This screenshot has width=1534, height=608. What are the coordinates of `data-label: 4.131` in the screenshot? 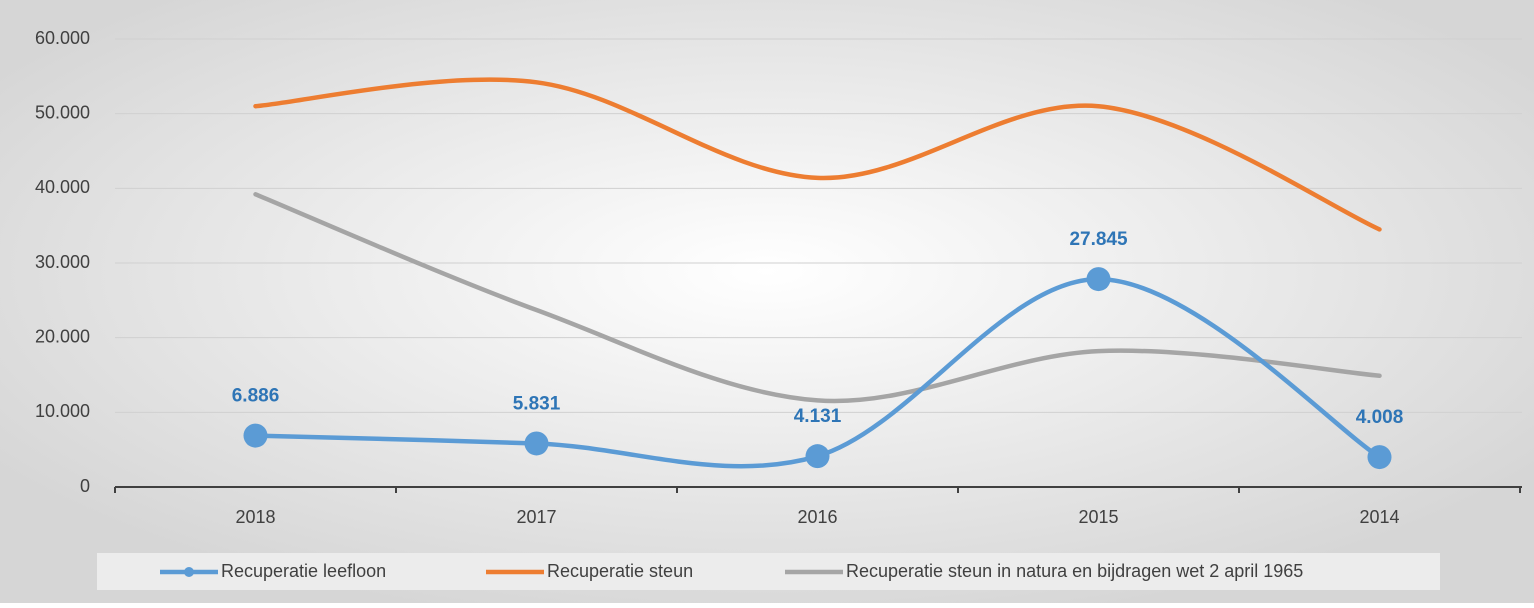 It's located at (818, 416).